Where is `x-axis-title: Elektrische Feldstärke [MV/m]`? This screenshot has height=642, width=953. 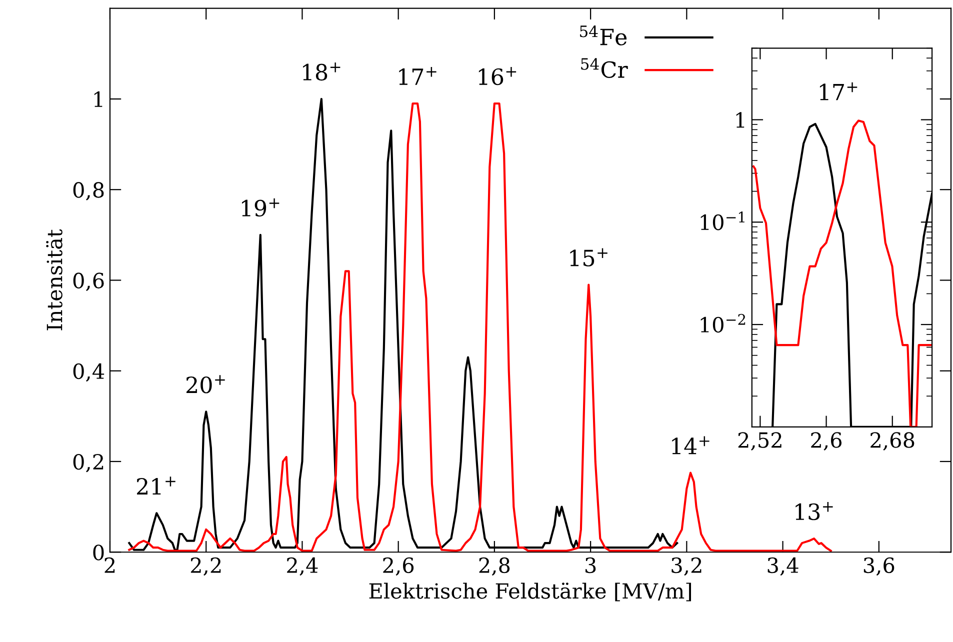
x-axis-title: Elektrische Feldstärke [MV/m] is located at coordinates (530, 592).